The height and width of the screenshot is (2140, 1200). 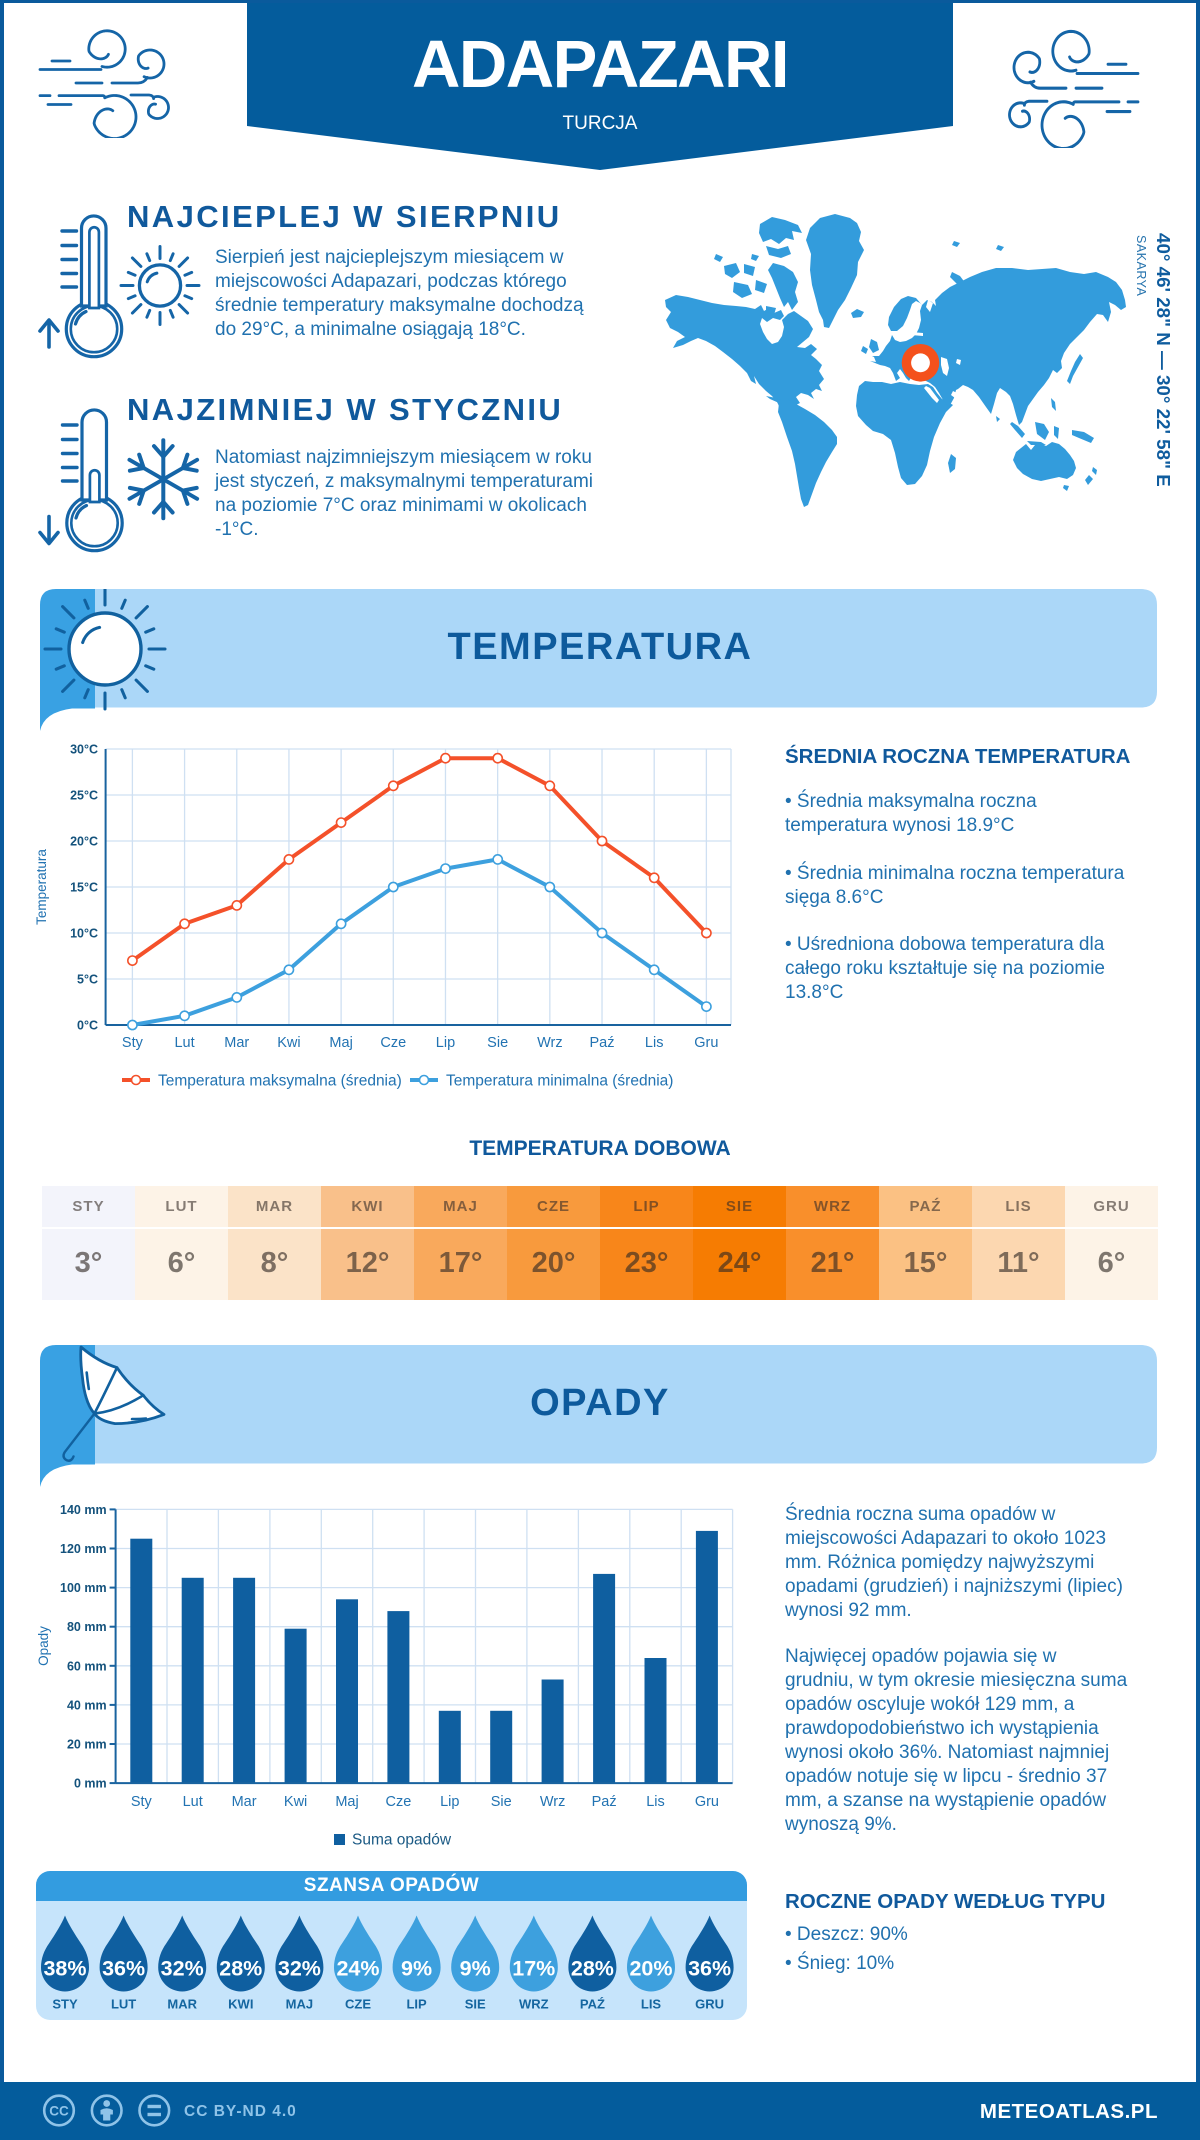 What do you see at coordinates (87, 1026) in the screenshot?
I see `svg-text: 0°C` at bounding box center [87, 1026].